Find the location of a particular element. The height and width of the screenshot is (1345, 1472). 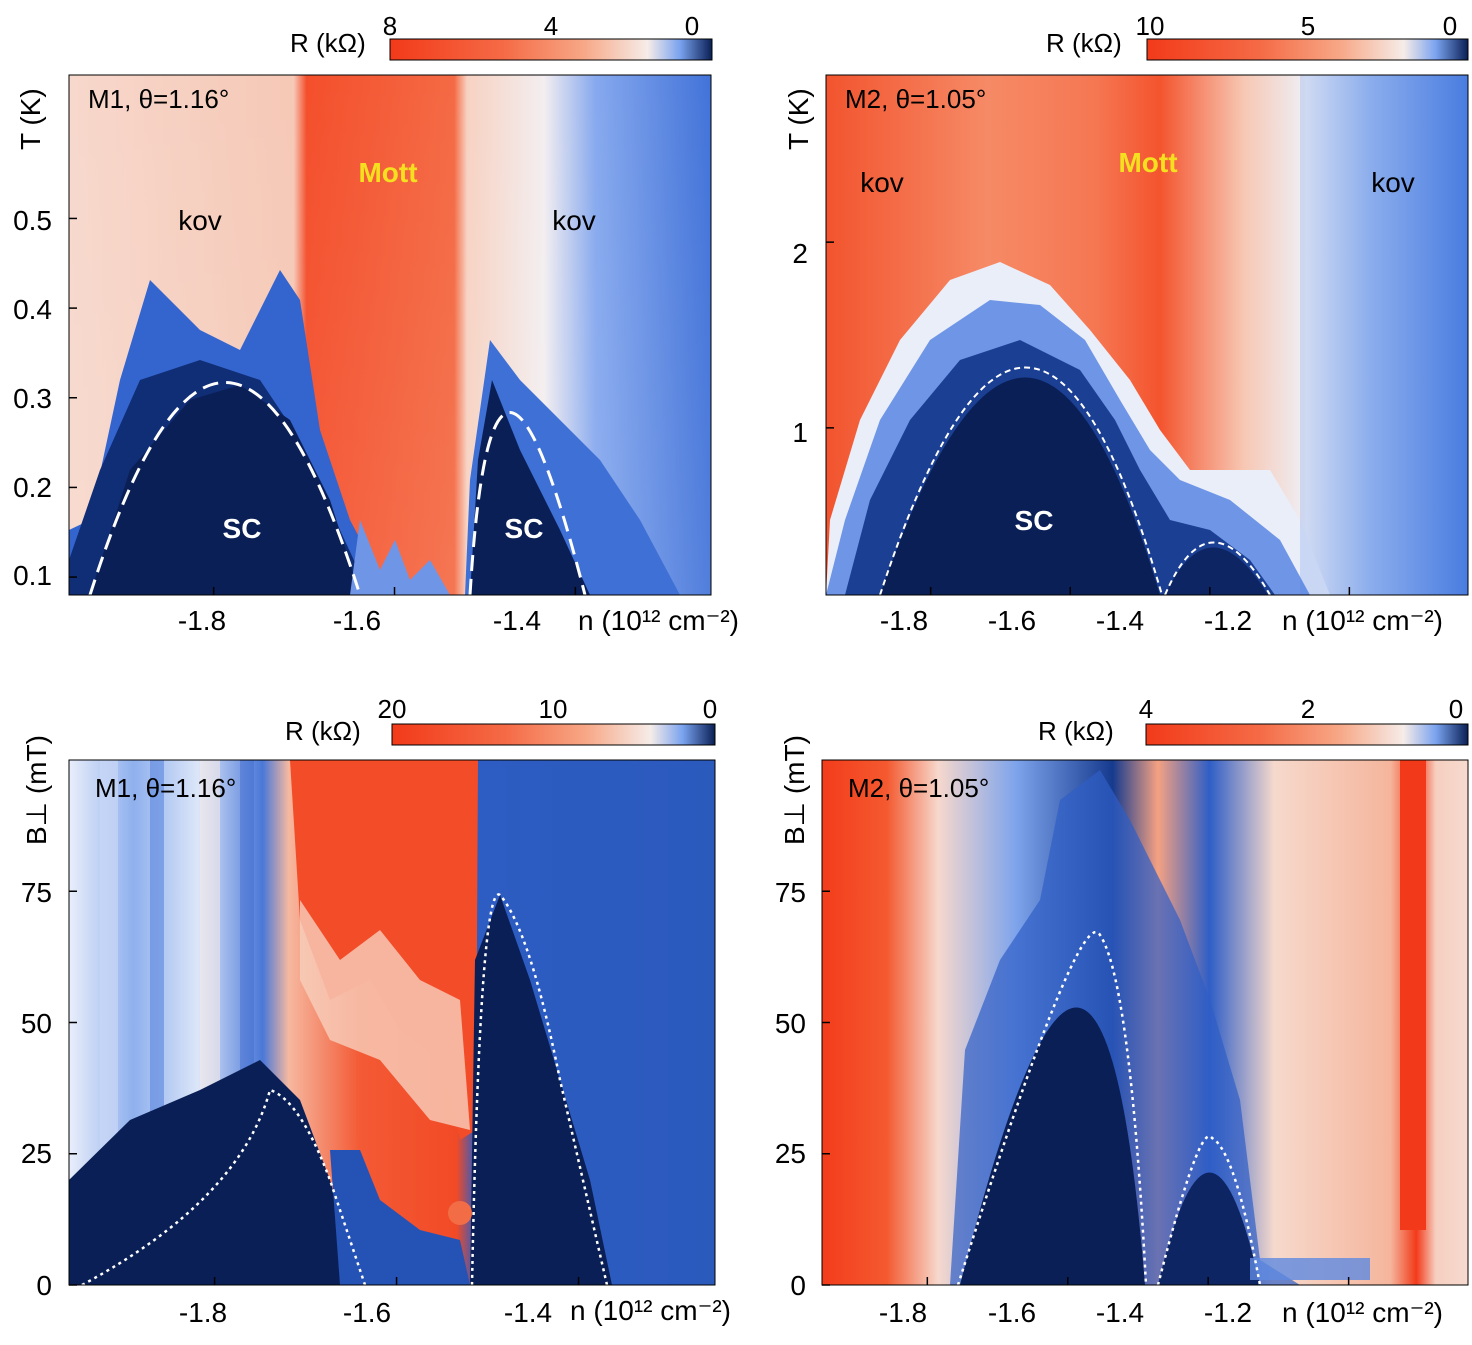

y-axis-label-b: T (K) is located at coordinates (798, 119).